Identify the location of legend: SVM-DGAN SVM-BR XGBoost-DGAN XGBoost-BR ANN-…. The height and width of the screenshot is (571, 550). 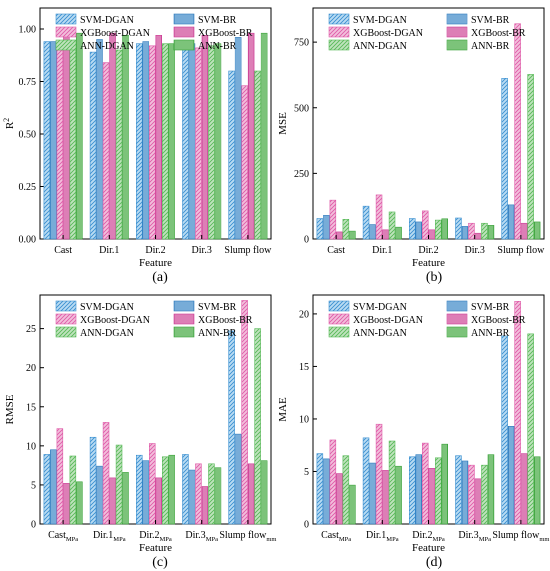
(154, 319).